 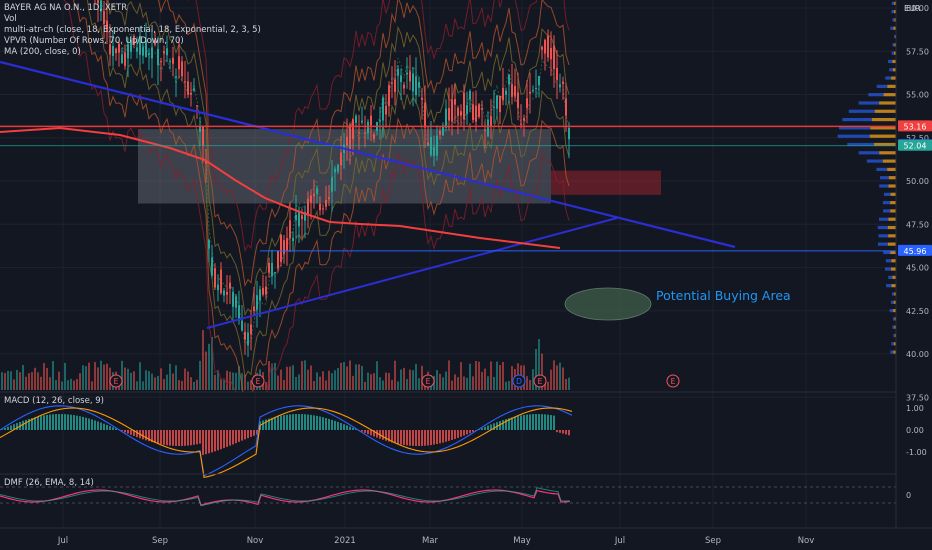 What do you see at coordinates (917, 95) in the screenshot?
I see `y-tick-label: 55.00` at bounding box center [917, 95].